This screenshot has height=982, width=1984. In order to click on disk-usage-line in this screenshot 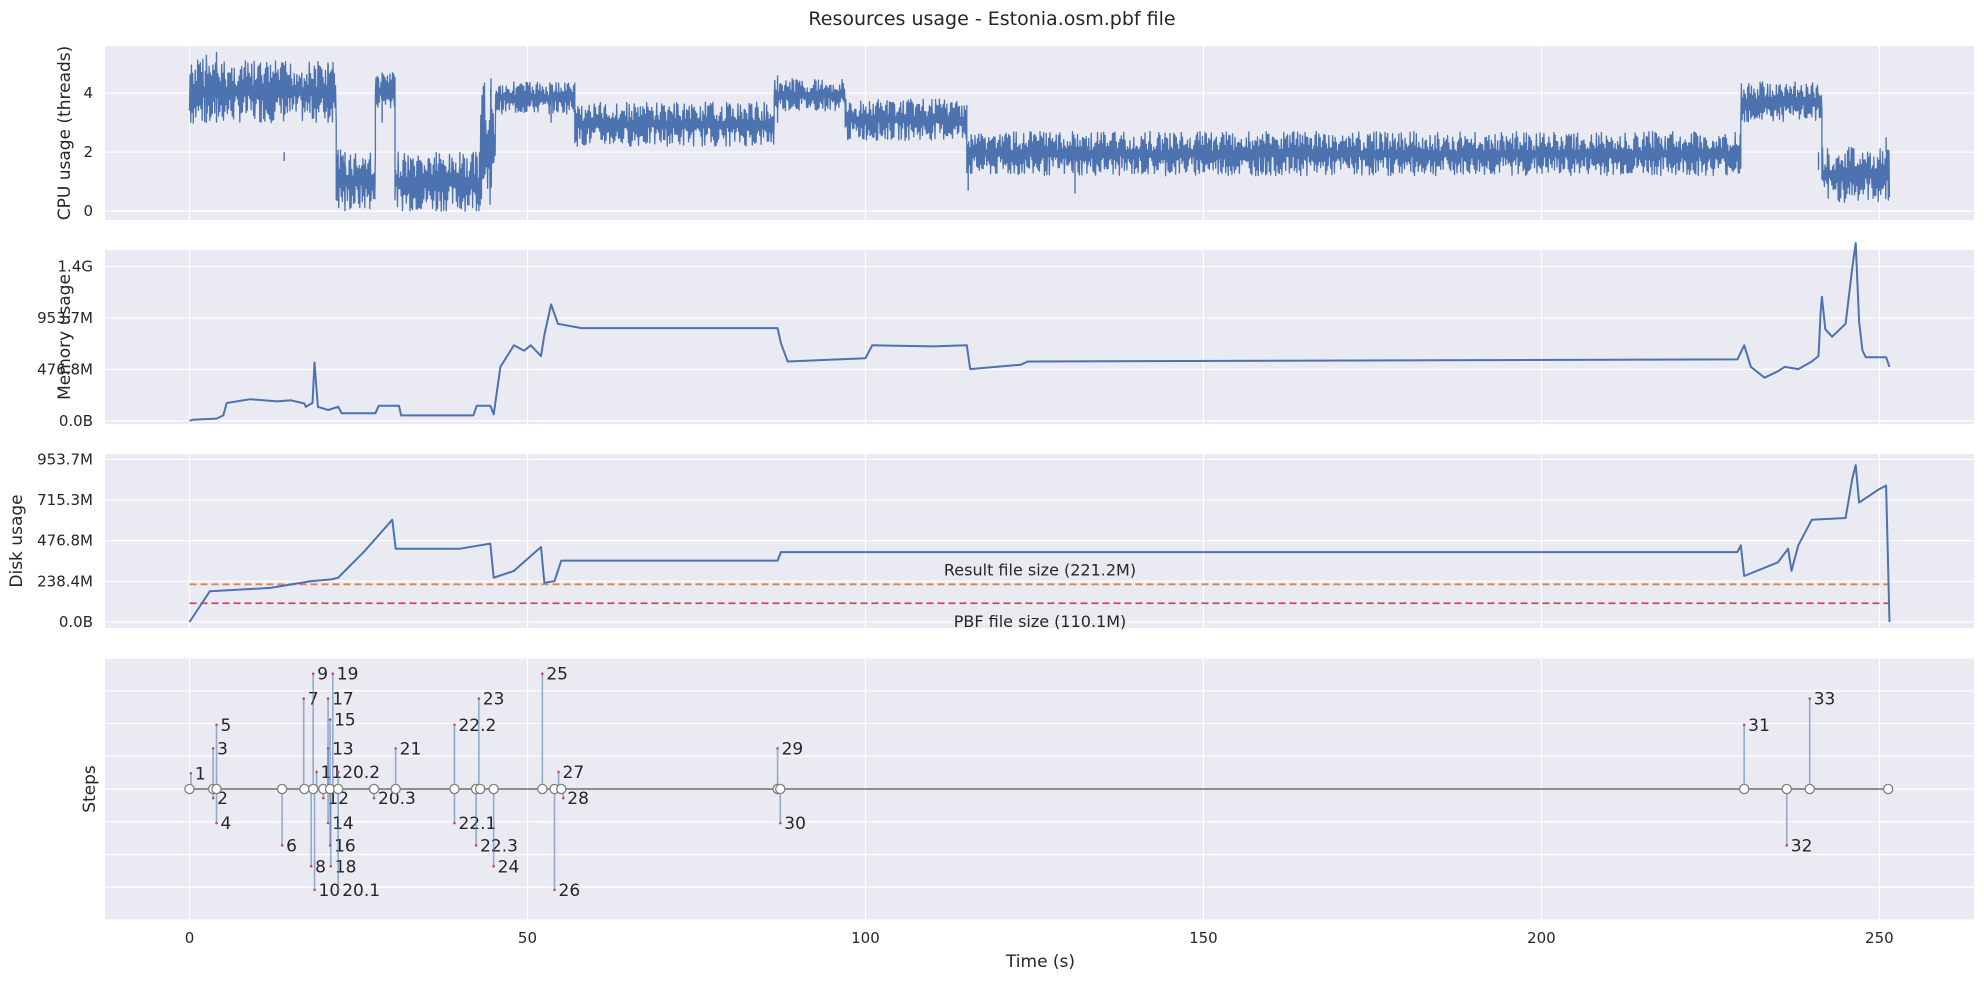, I will do `click(1039, 543)`.